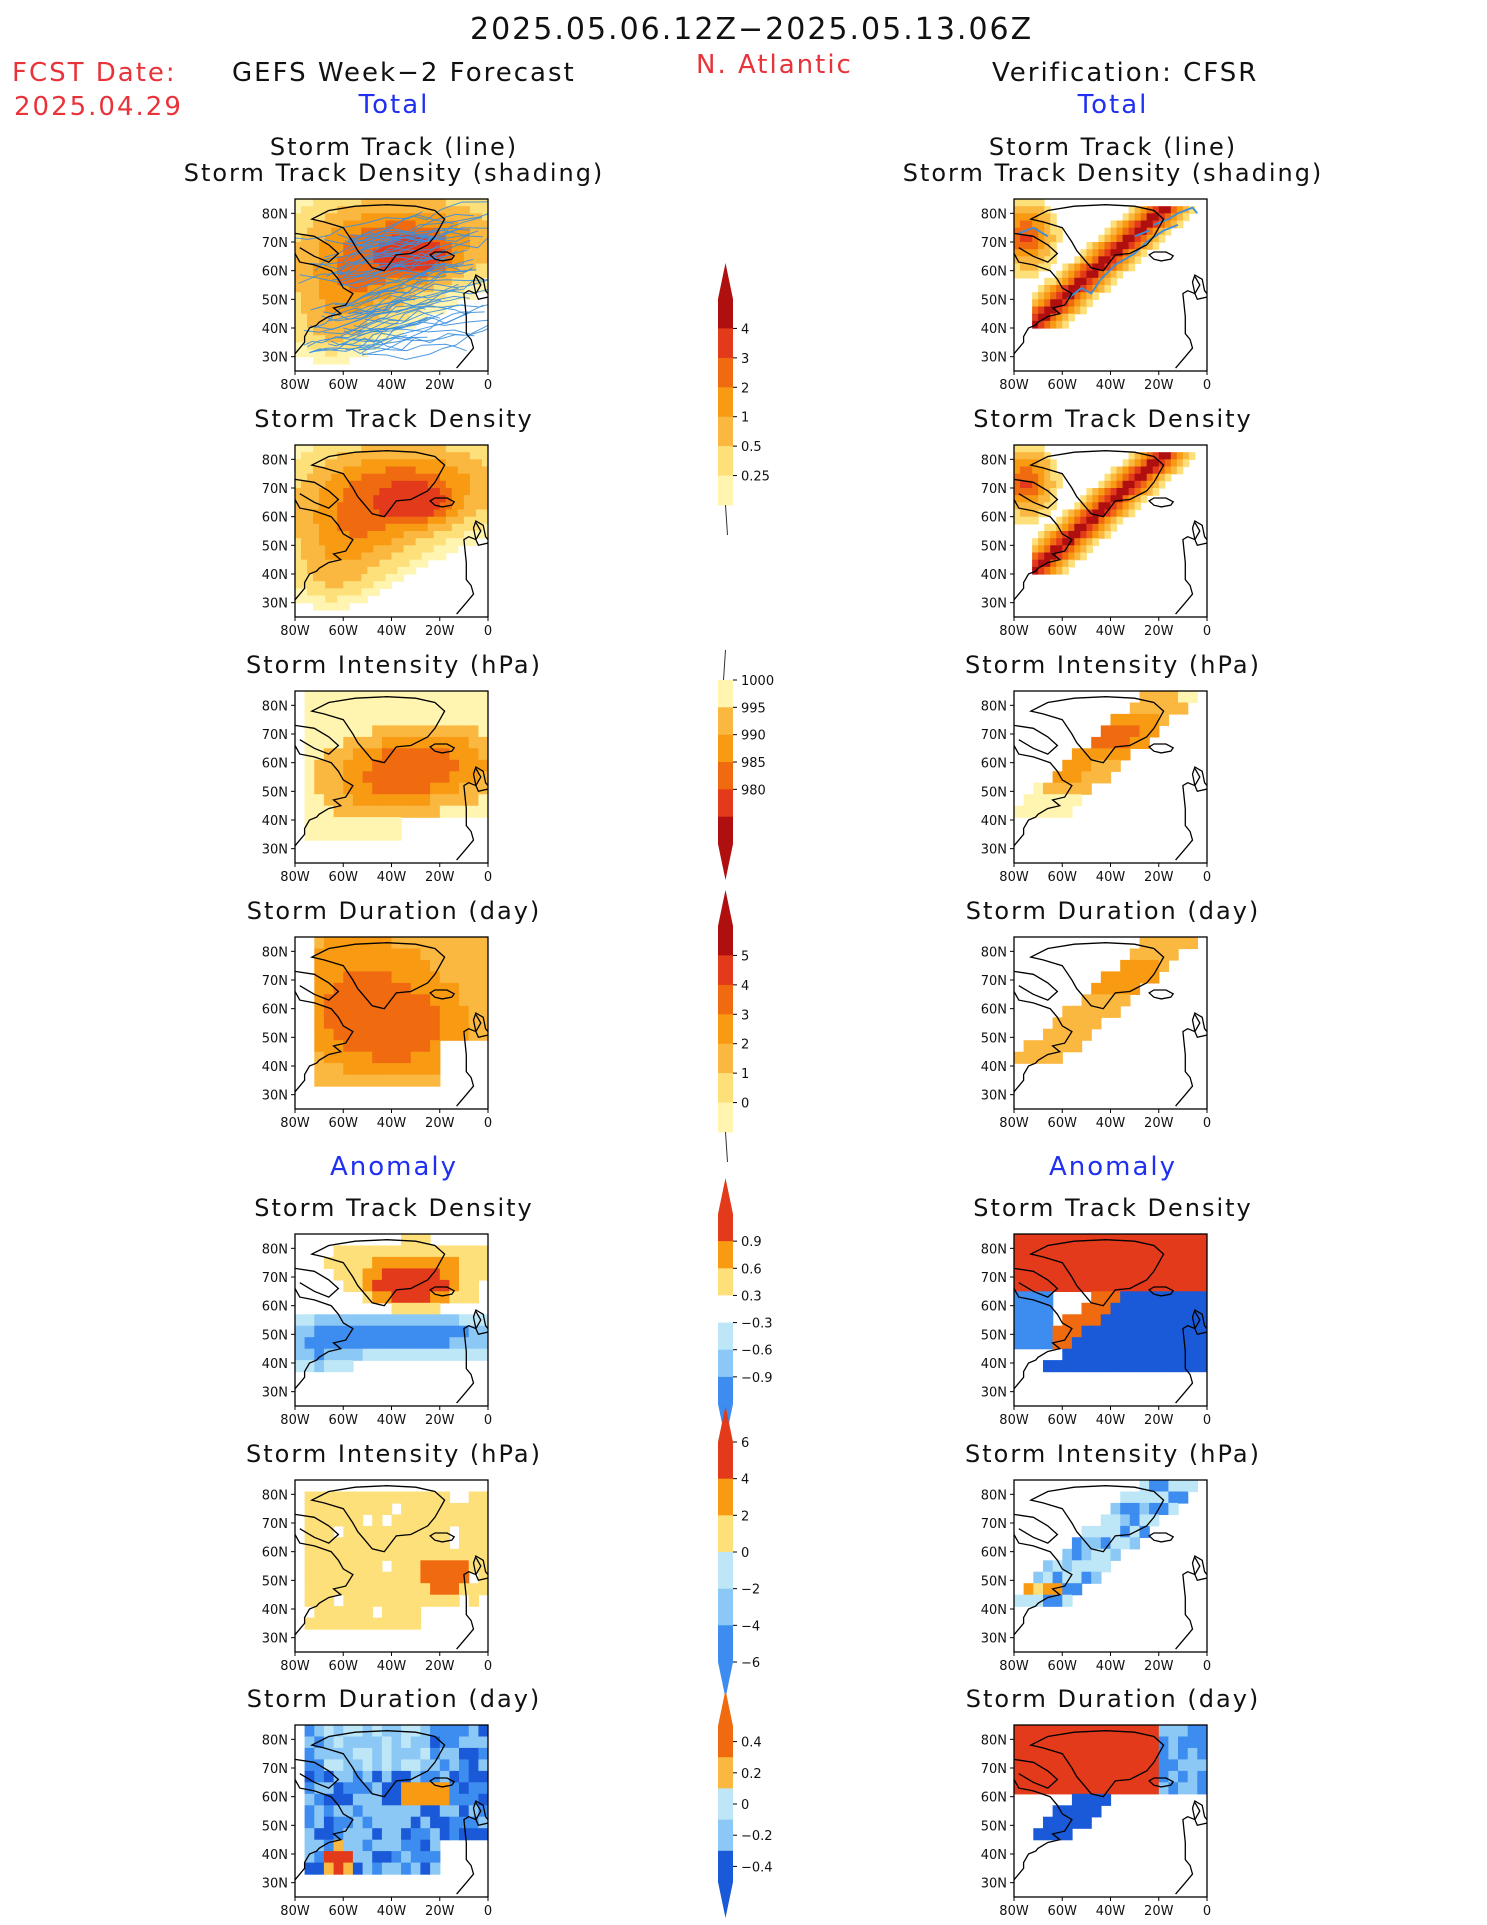 The width and height of the screenshot is (1487, 1925). I want to click on track-line, so click(424, 288).